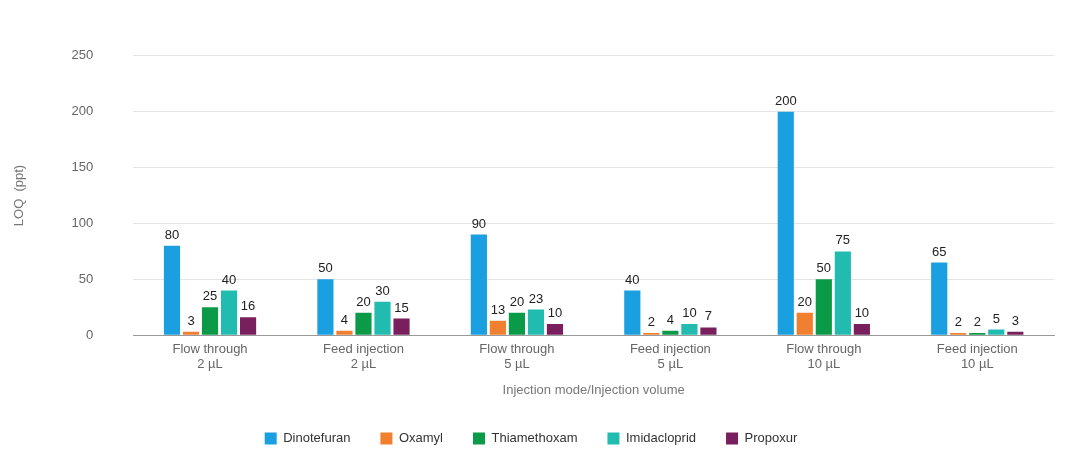  I want to click on data-label: 200, so click(785, 100).